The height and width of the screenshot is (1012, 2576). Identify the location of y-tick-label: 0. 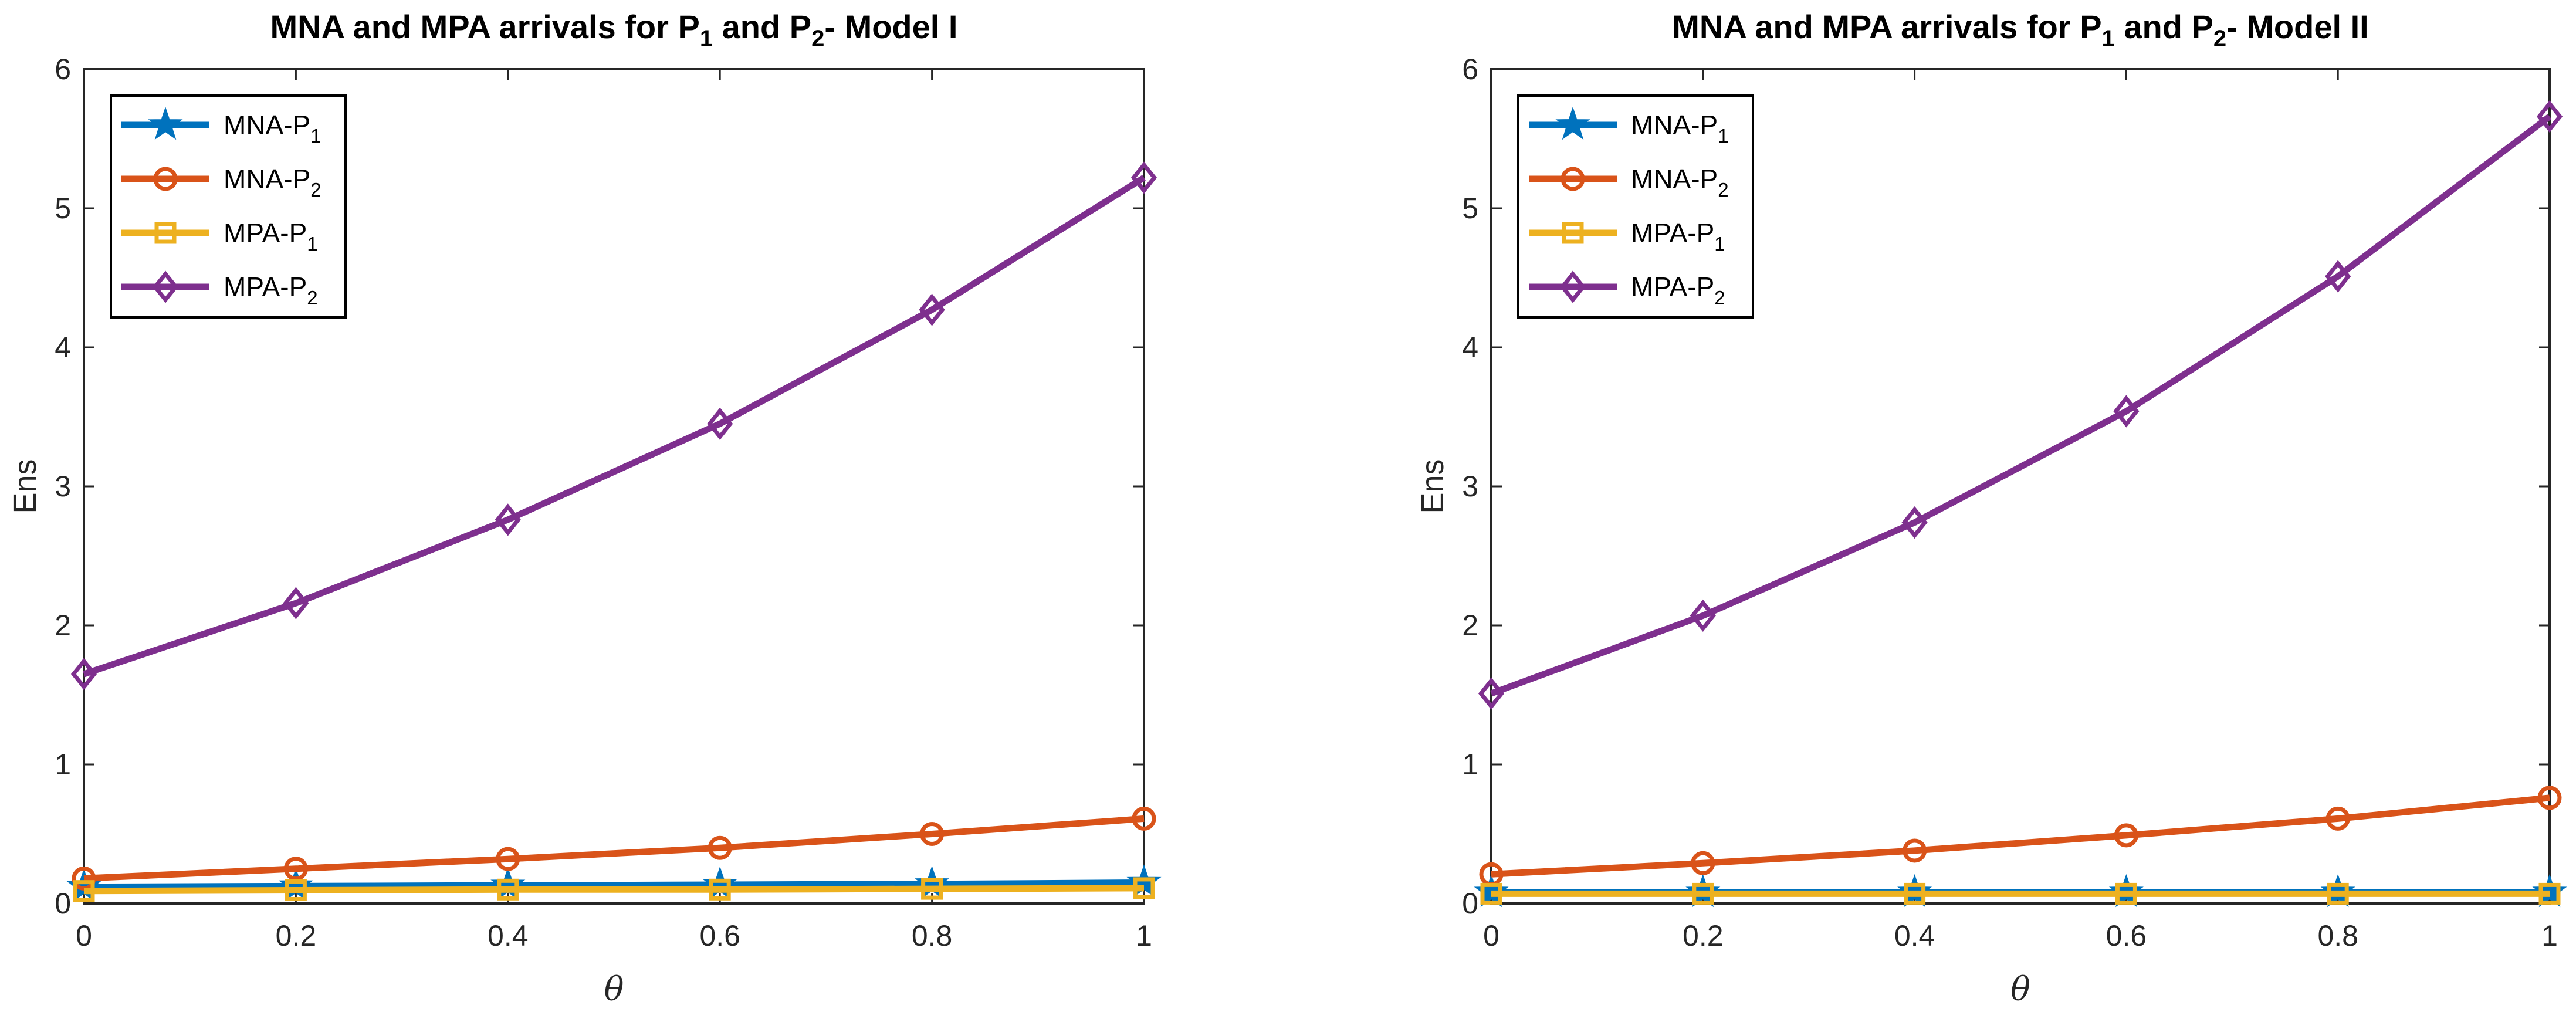
(63, 903).